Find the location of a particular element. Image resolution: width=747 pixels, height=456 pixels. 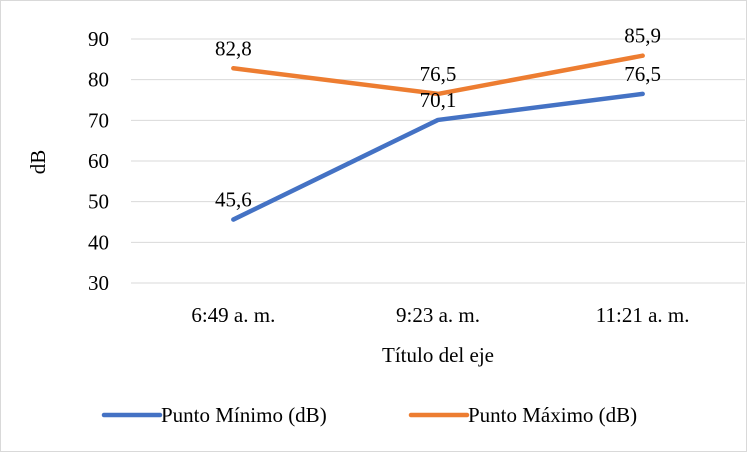

y-axis-title: dB is located at coordinates (38, 162).